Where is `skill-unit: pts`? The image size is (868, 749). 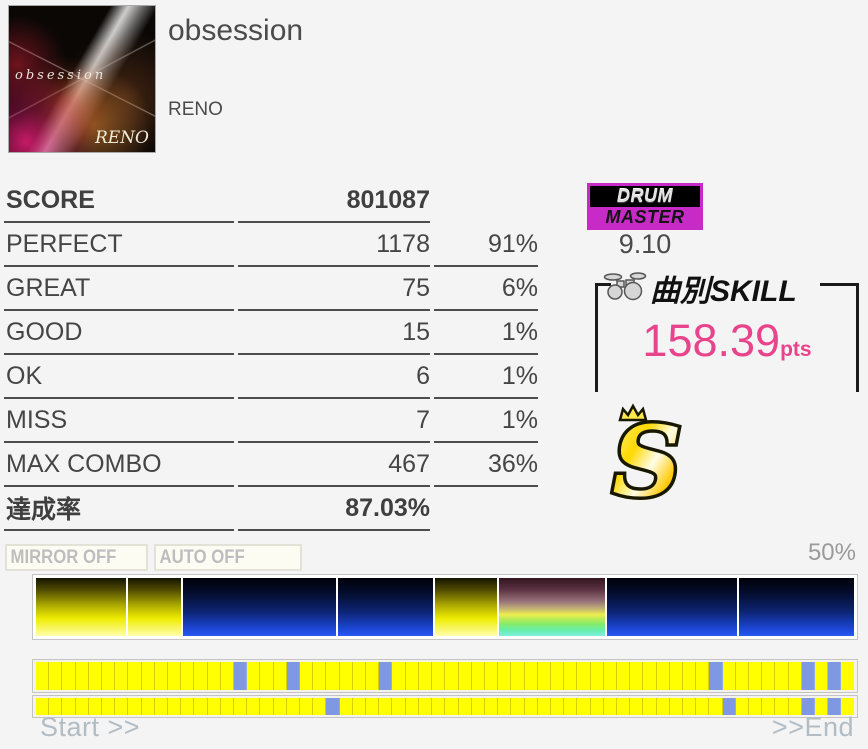
skill-unit: pts is located at coordinates (796, 349).